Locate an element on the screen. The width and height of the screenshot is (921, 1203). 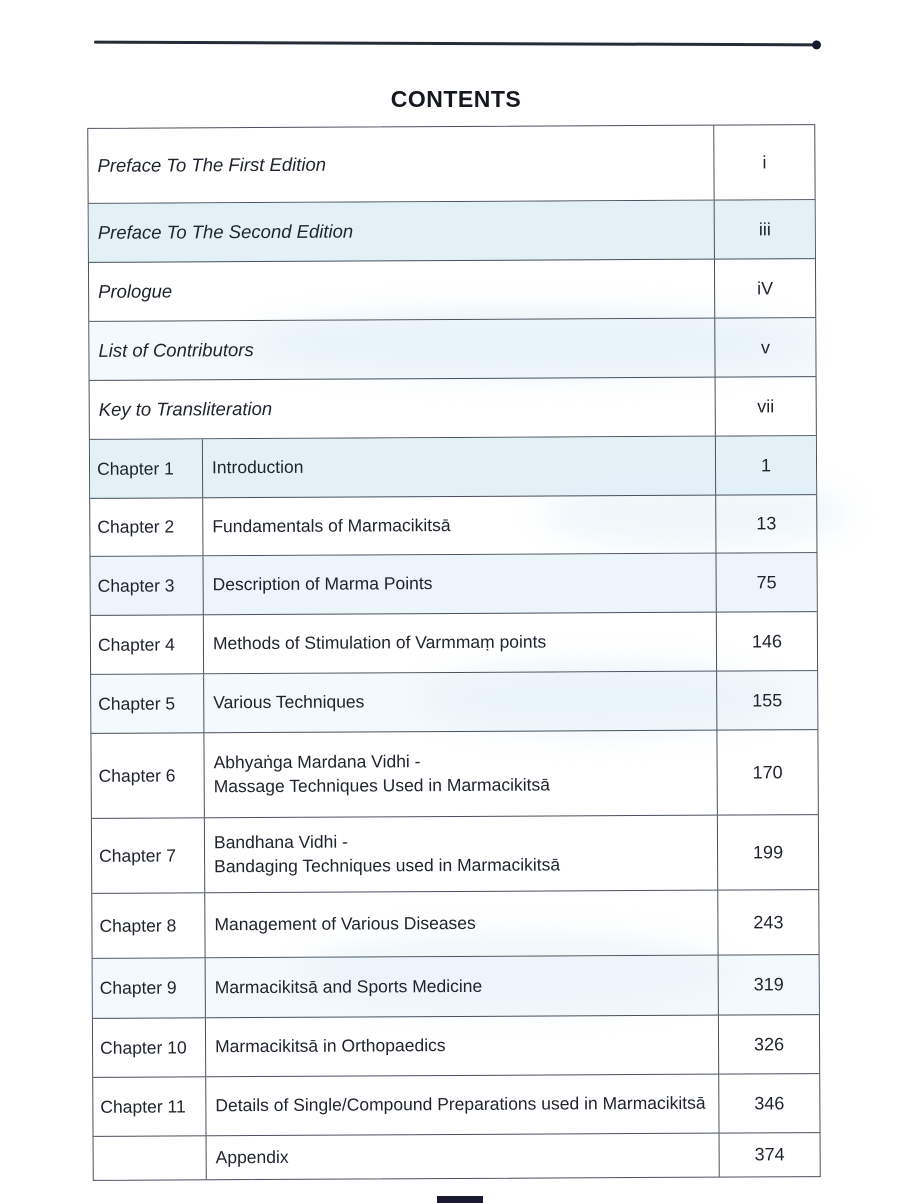
entry-title: Key to Transliteration is located at coordinates (402, 408).